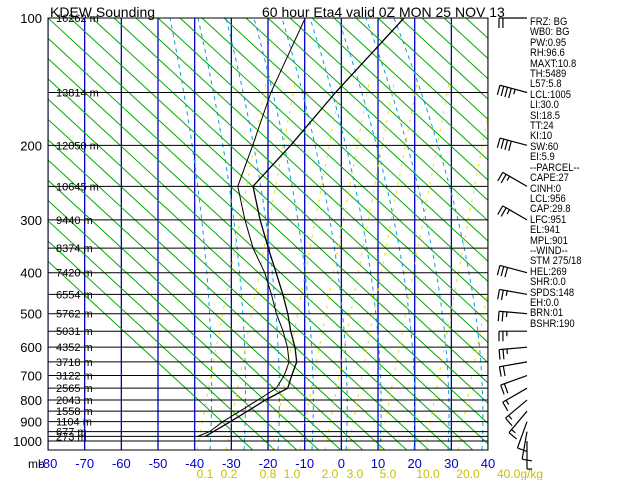 The image size is (640, 480). I want to click on height-label: 6554 m, so click(74, 295).